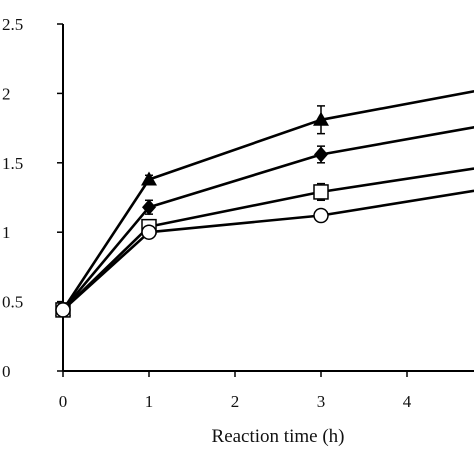 Image resolution: width=474 pixels, height=474 pixels. What do you see at coordinates (321, 401) in the screenshot?
I see `x-tick-label: 3` at bounding box center [321, 401].